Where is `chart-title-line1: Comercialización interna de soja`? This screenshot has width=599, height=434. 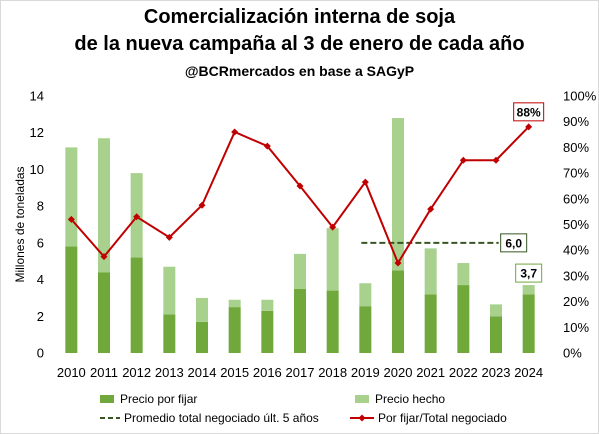 chart-title-line1: Comercialización interna de soja is located at coordinates (299, 17).